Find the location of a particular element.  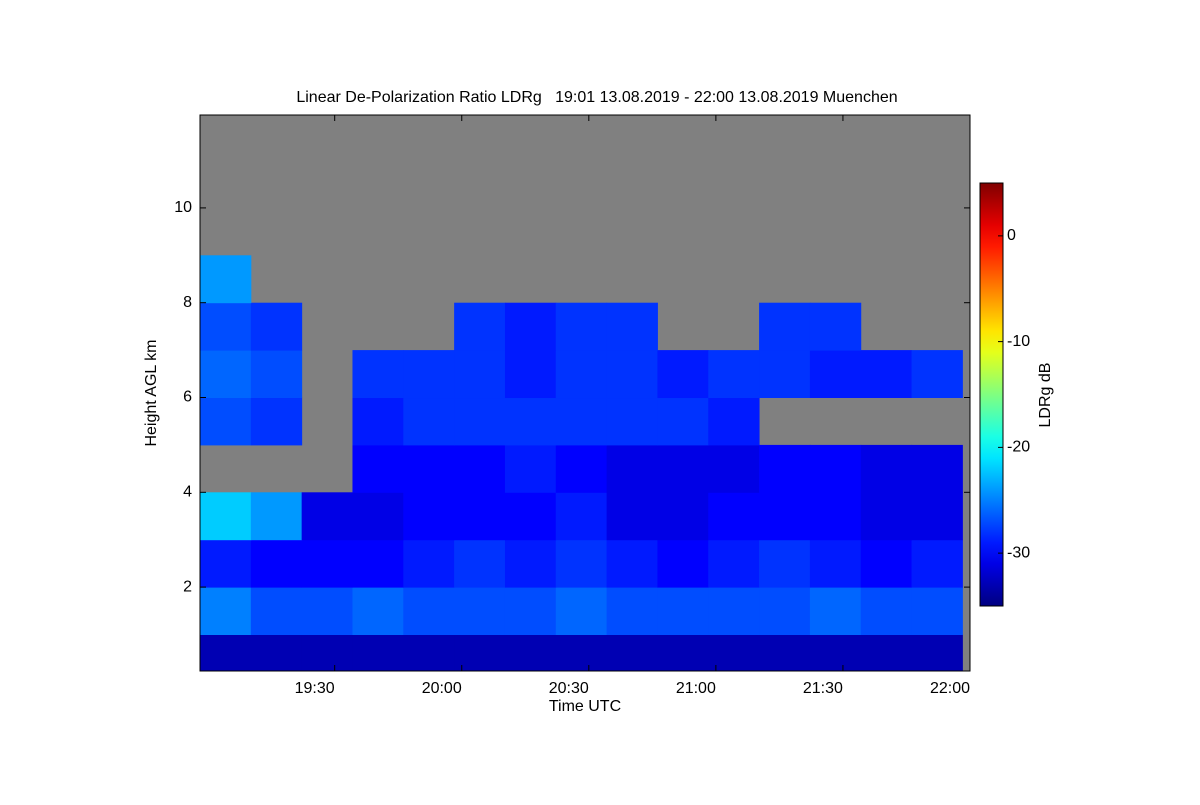

x-tick-label: 21:00 is located at coordinates (696, 688).